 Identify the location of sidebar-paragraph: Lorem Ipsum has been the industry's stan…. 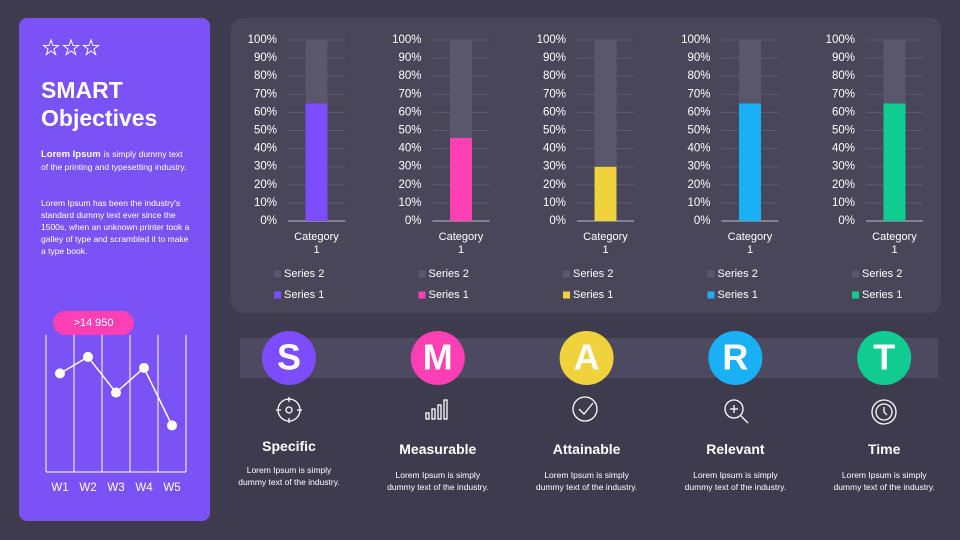
(115, 227).